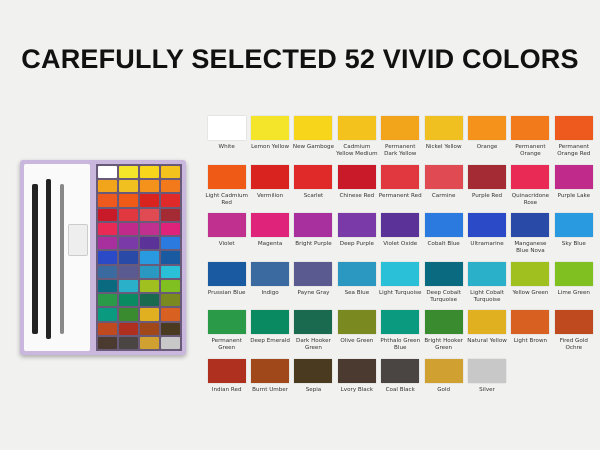 The image size is (600, 450). Describe the element at coordinates (357, 341) in the screenshot. I see `color-label: Olive Green` at that location.